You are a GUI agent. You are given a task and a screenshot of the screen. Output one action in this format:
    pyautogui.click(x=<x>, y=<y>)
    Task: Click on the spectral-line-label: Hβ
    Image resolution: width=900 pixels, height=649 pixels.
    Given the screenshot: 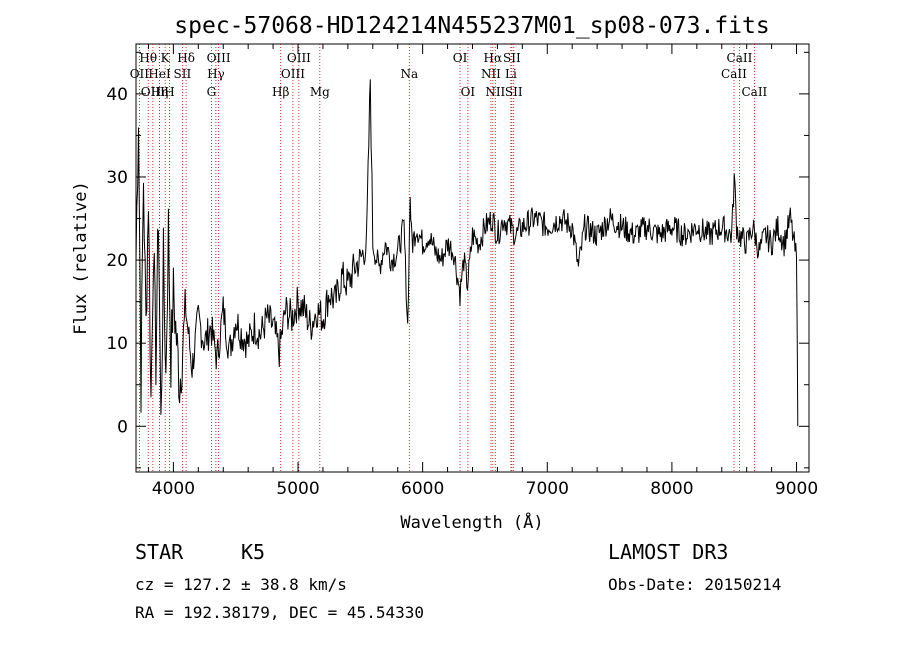 What is the action you would take?
    pyautogui.click(x=280, y=92)
    